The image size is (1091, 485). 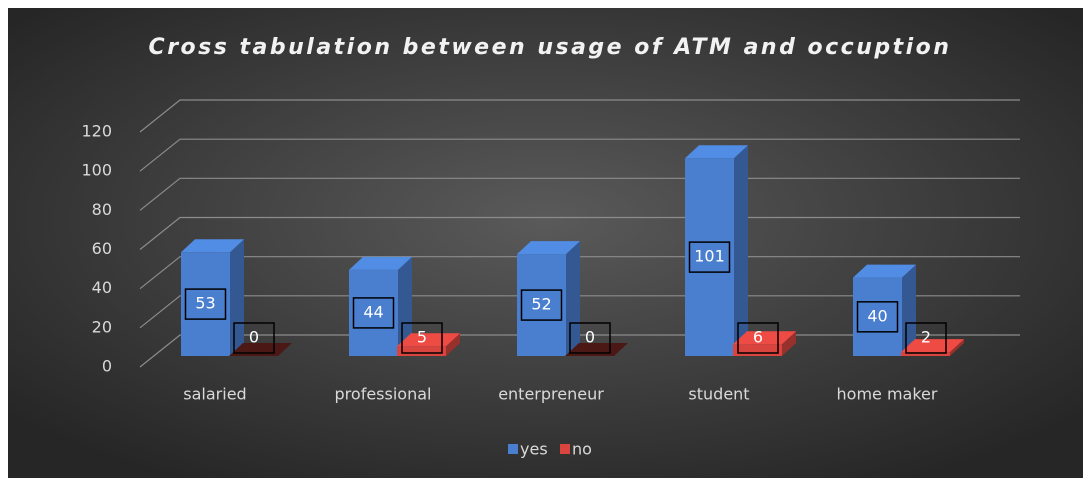 I want to click on data-label: 44, so click(x=373, y=311).